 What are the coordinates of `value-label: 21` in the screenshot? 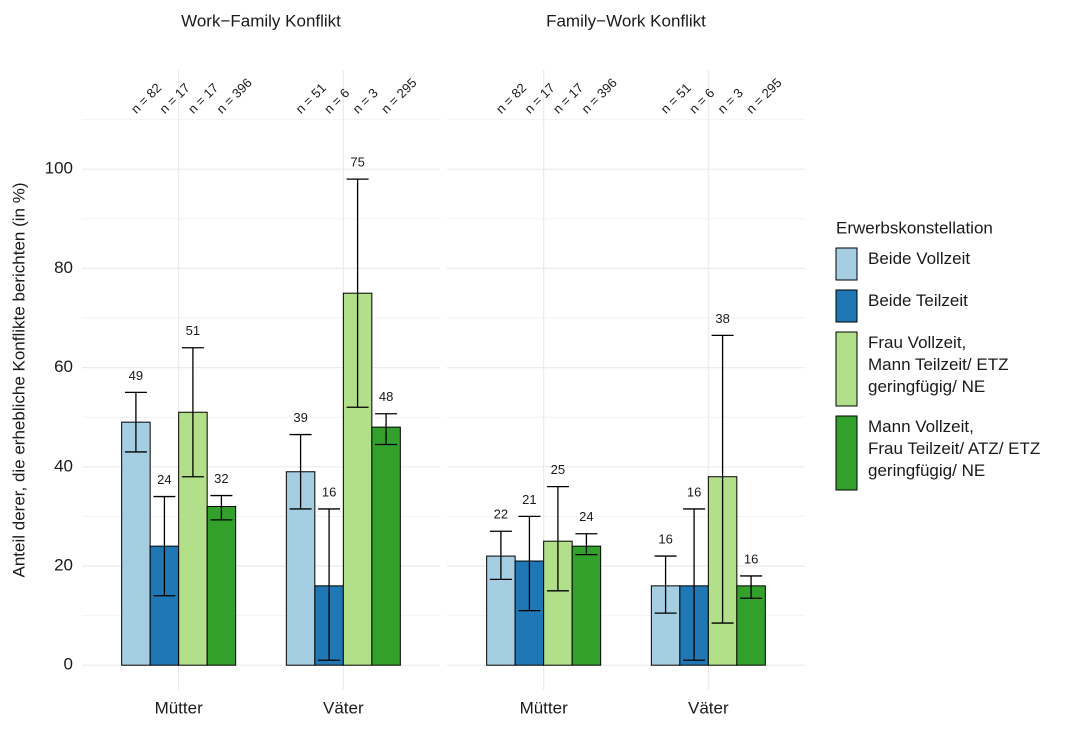 It's located at (529, 499).